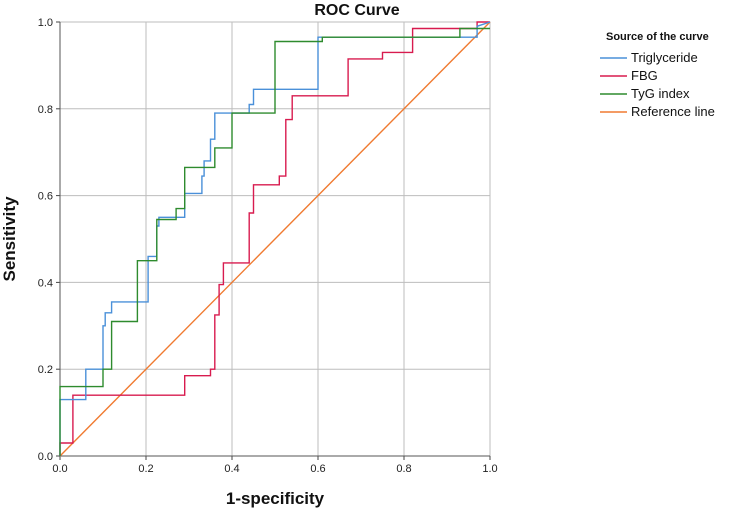  What do you see at coordinates (45, 240) in the screenshot?
I see `y-tick-labels: 0.0 0.2 0.4 0.6 0.8 1.0` at bounding box center [45, 240].